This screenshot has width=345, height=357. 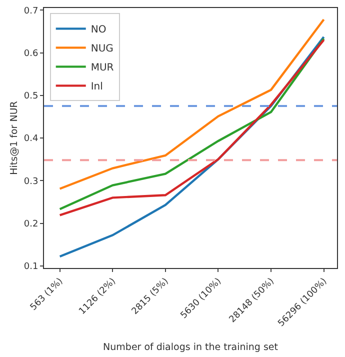 I want to click on y-tick-label: 0.2, so click(x=31, y=224).